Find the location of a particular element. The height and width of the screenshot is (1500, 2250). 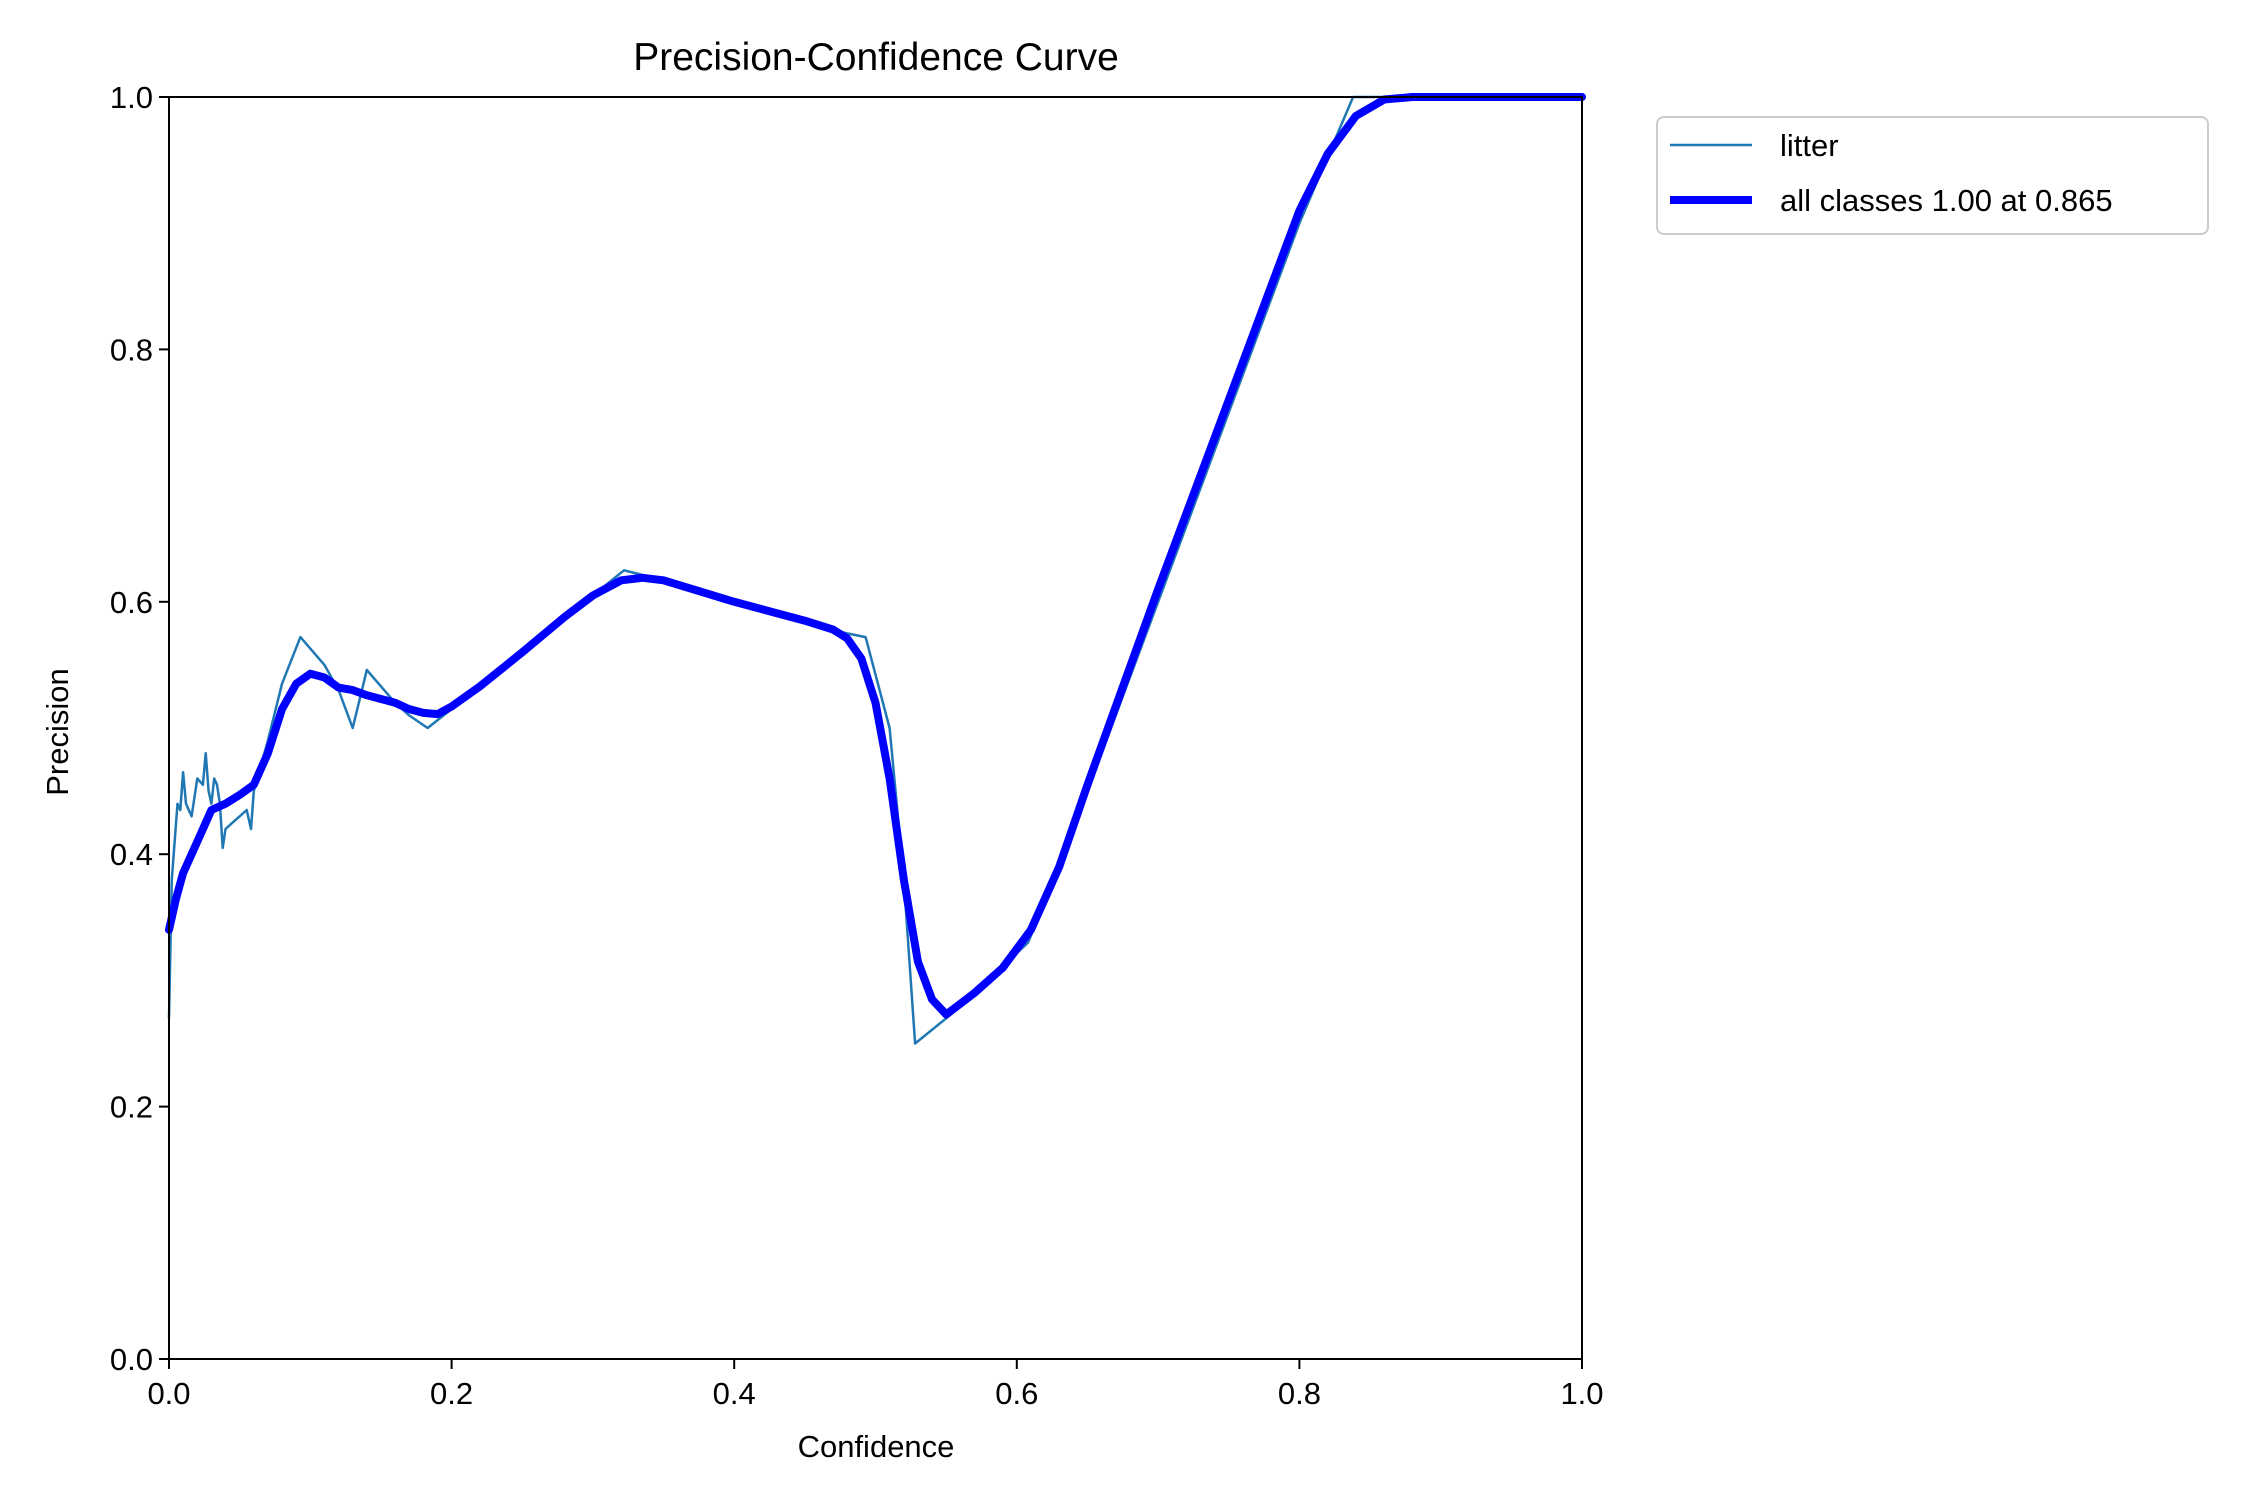

legend-box is located at coordinates (1932, 175).